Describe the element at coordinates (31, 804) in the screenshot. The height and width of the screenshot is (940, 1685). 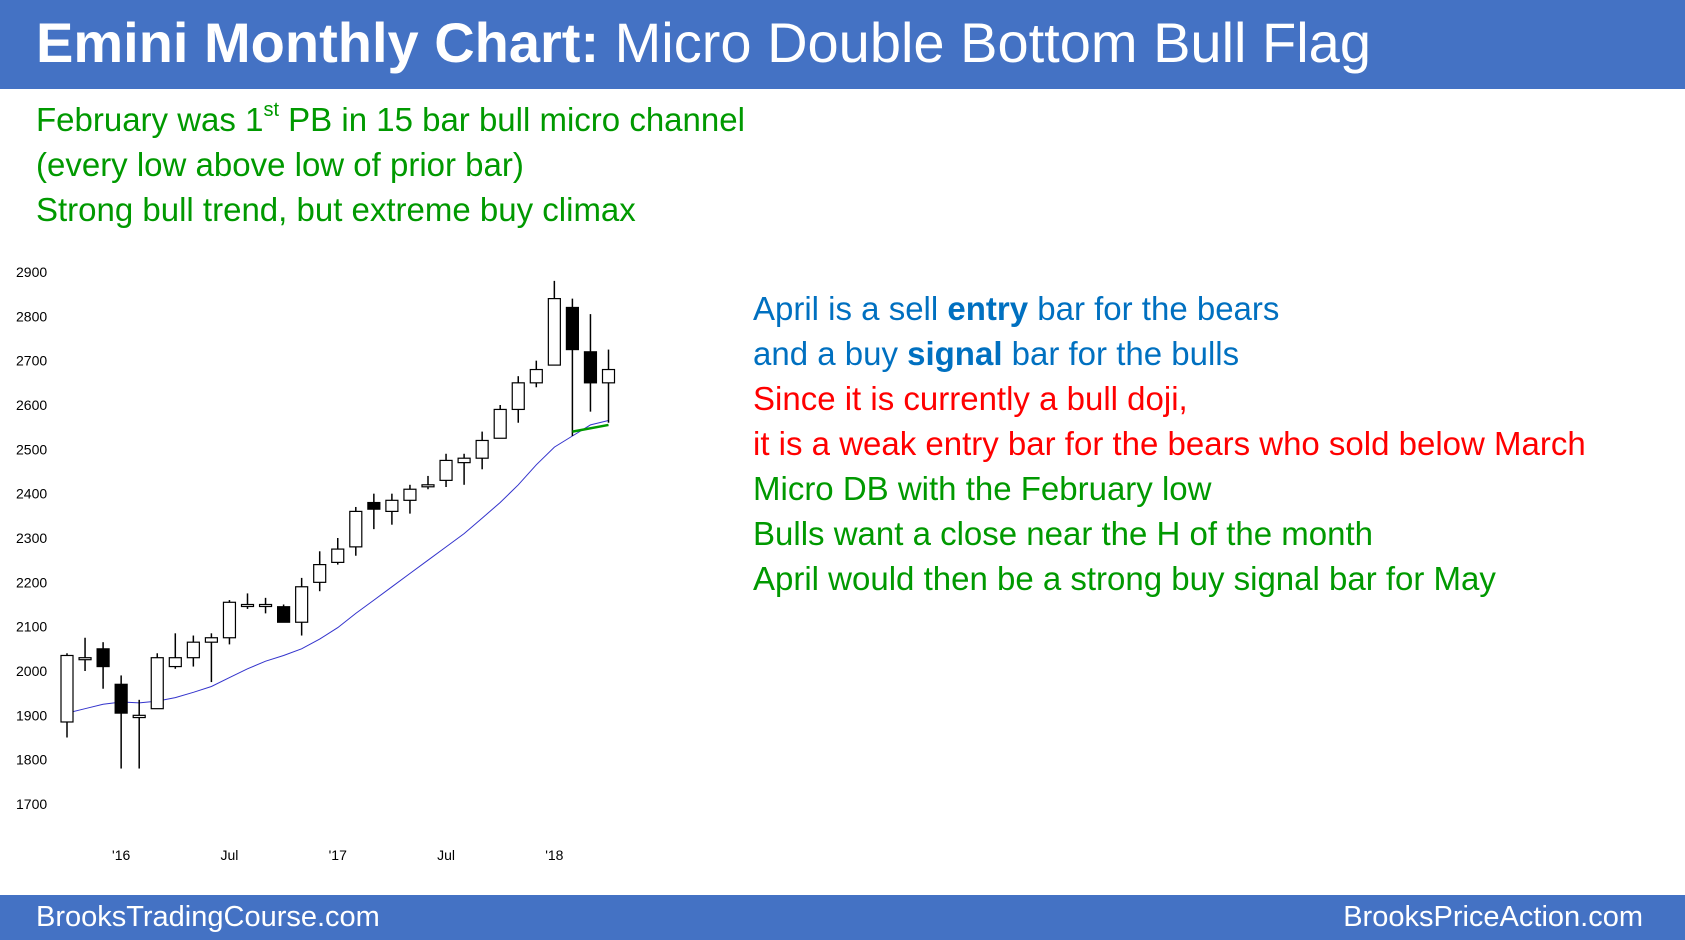
I see `y-tick-label: 1700` at that location.